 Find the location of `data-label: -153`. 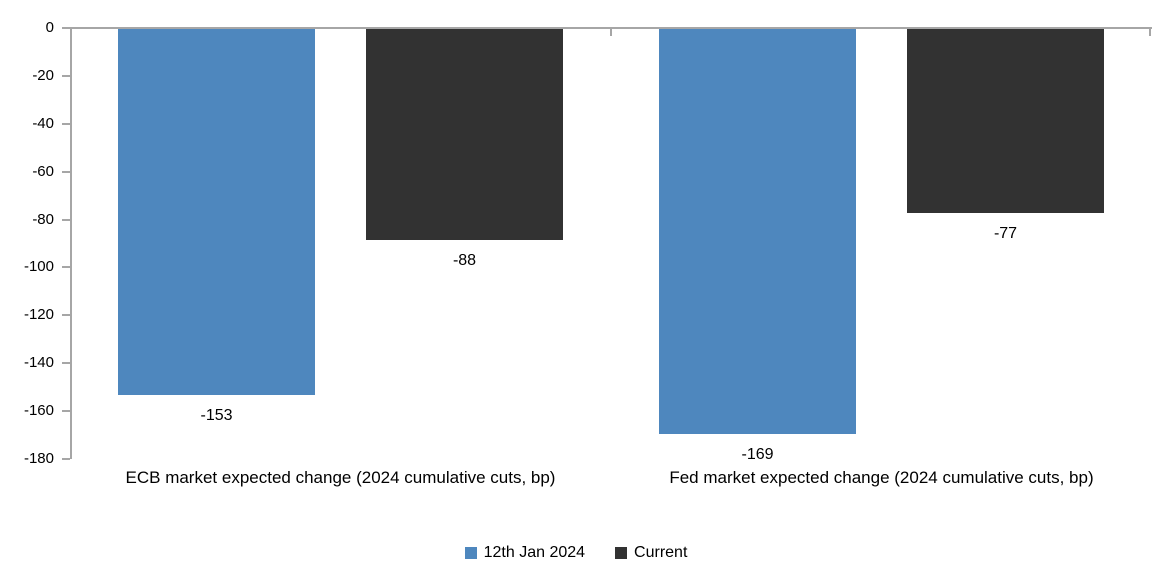

data-label: -153 is located at coordinates (216, 415).